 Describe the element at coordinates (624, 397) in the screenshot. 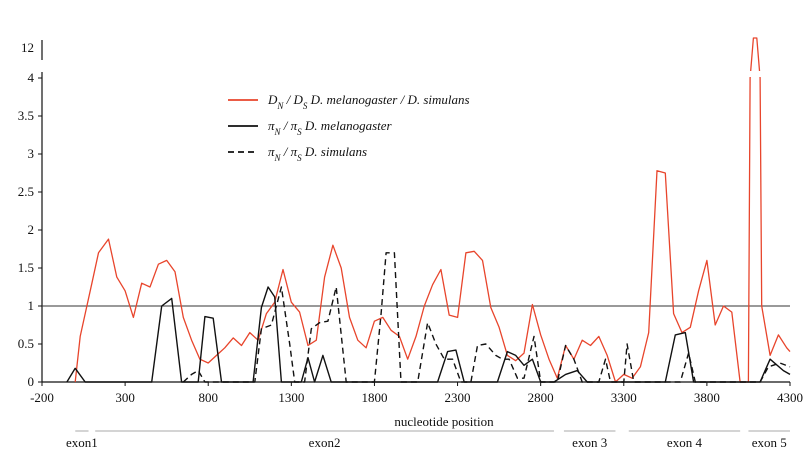

I see `x-tick-label: 3300` at that location.